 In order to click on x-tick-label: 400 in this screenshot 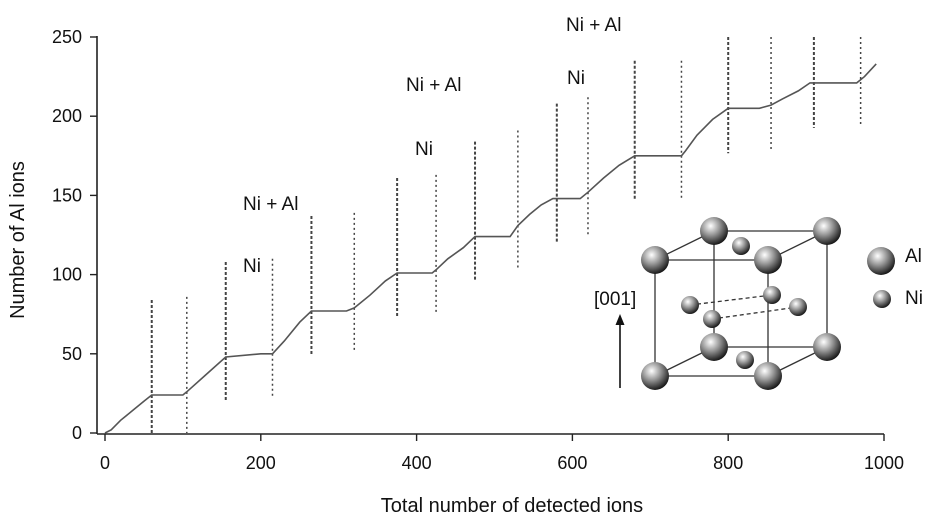, I will do `click(417, 463)`.